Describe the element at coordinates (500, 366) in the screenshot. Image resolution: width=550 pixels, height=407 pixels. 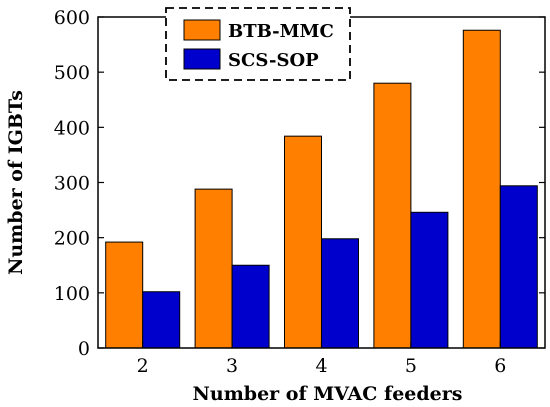
I see `x-tick-label: 6` at that location.